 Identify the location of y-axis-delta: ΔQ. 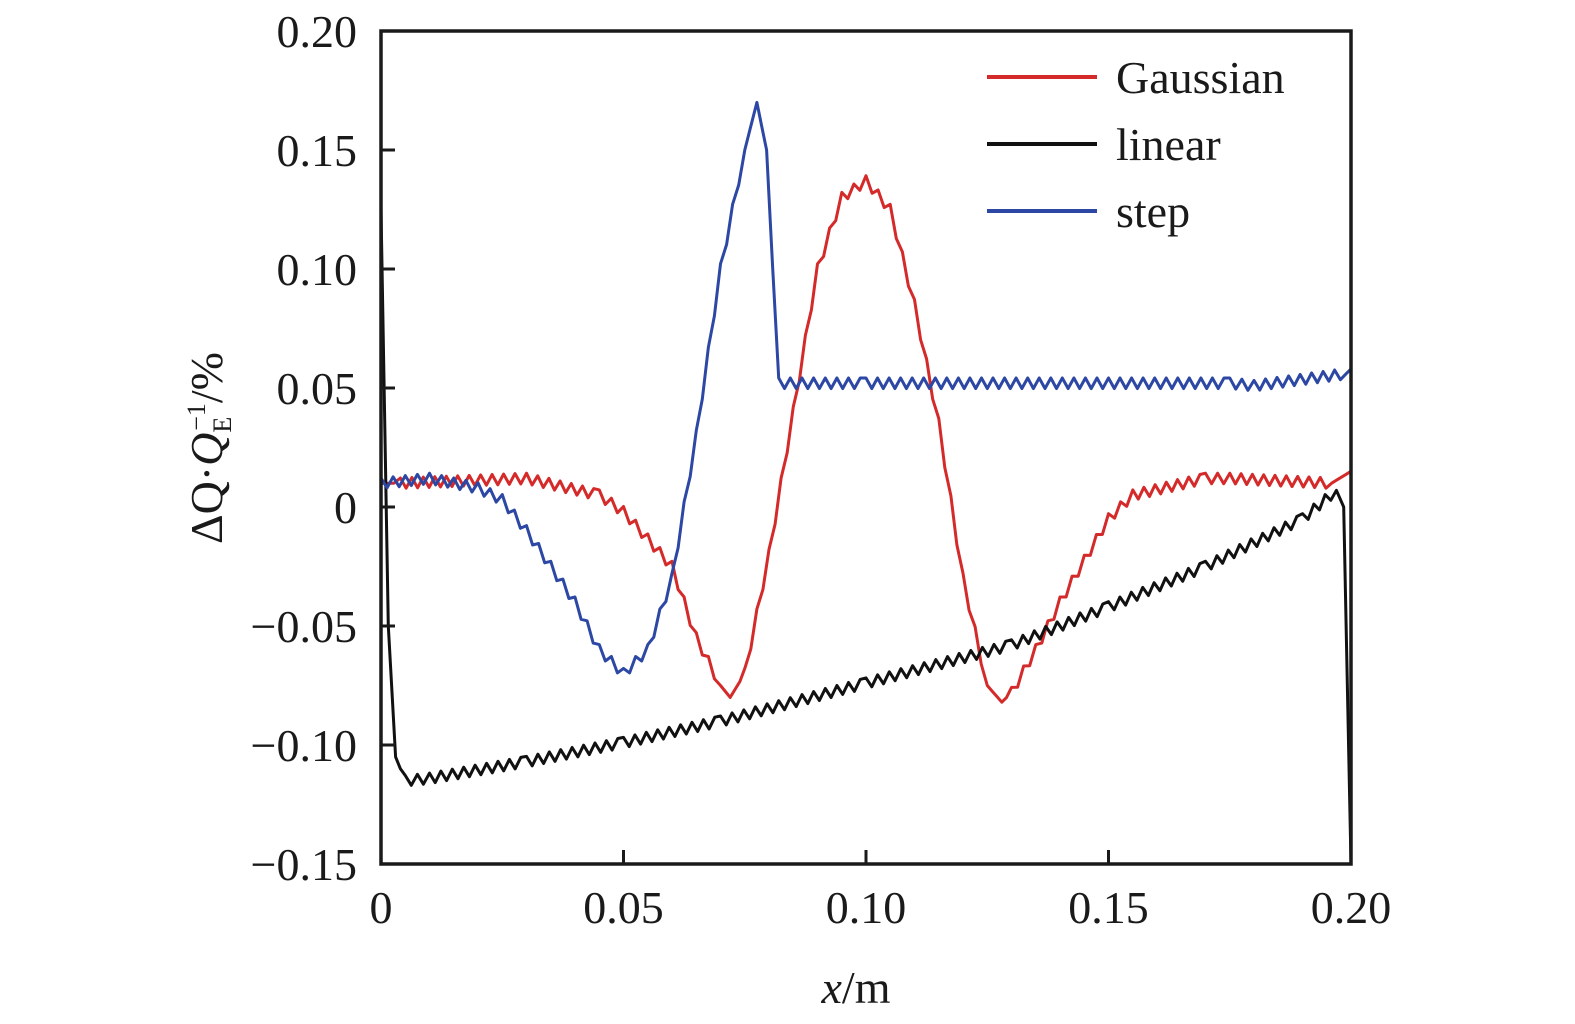
(206, 512).